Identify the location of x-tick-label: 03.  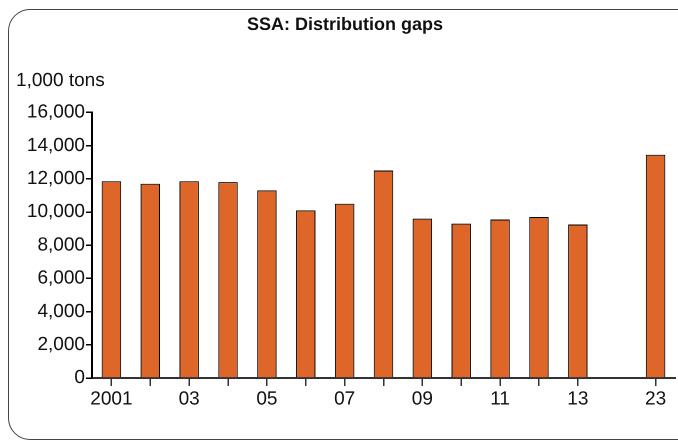
(189, 399).